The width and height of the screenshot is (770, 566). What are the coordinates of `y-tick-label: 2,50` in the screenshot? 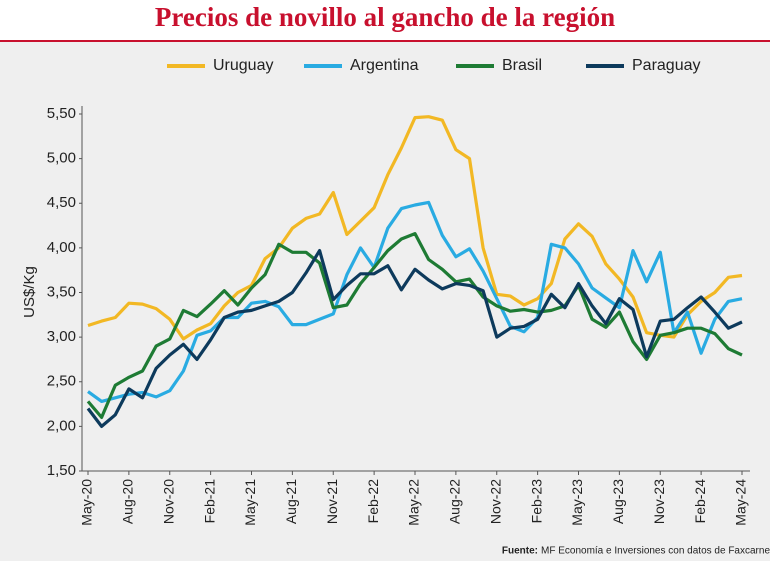 It's located at (61, 381).